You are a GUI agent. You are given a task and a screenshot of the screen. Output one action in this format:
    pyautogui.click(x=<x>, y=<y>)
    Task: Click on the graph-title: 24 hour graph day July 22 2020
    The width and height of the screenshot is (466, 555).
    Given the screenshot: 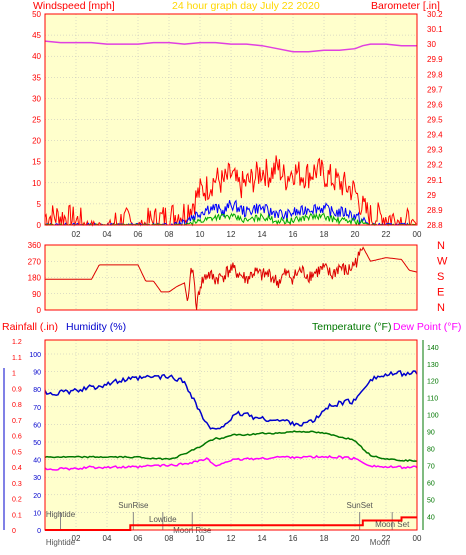 What is the action you would take?
    pyautogui.click(x=246, y=6)
    